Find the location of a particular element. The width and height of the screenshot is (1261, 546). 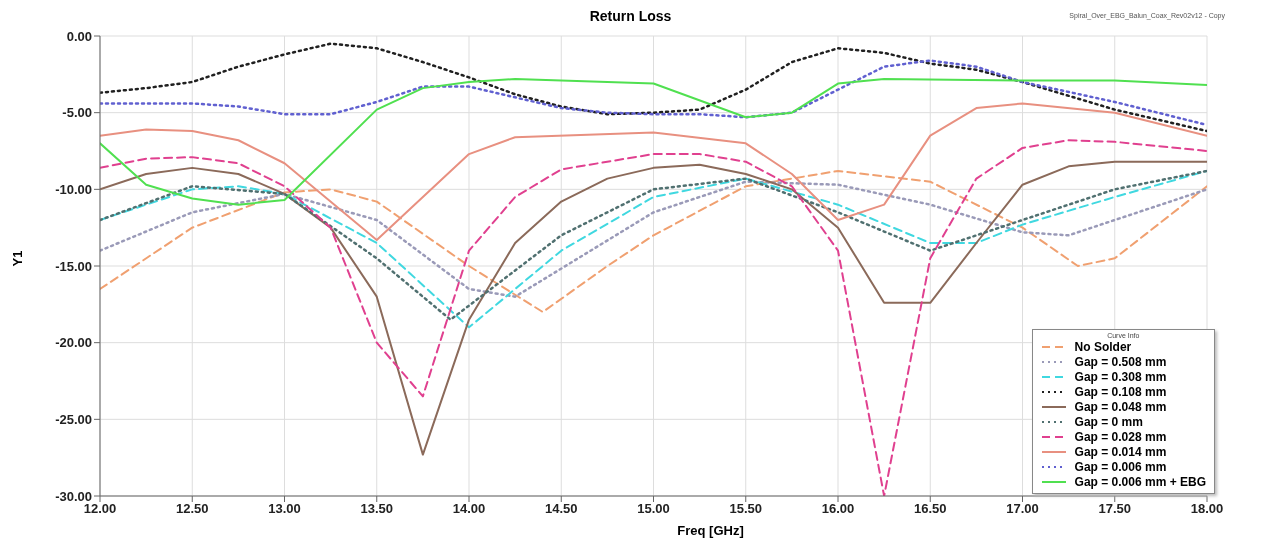

x-tick-label: 16.50 is located at coordinates (930, 509).